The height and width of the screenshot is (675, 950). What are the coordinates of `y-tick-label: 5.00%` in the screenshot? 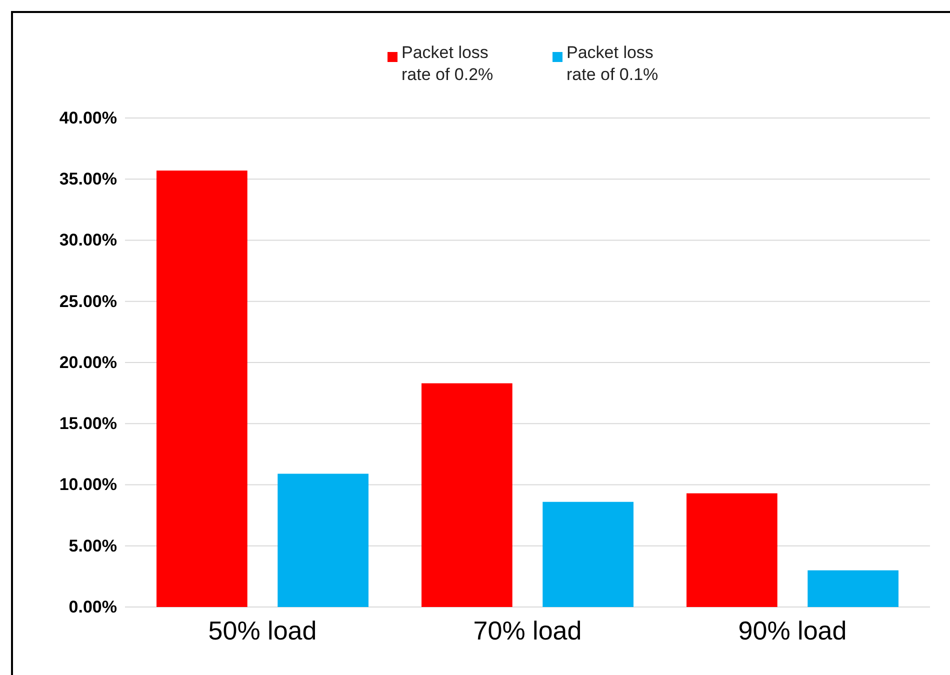 It's located at (92, 546).